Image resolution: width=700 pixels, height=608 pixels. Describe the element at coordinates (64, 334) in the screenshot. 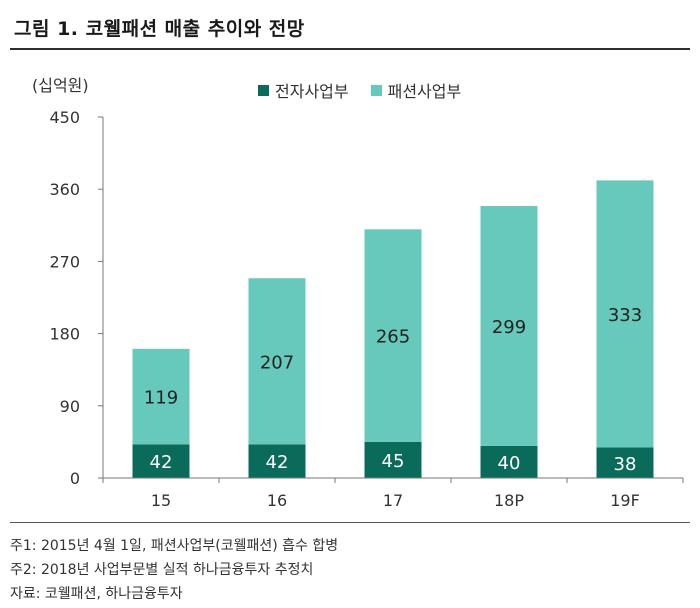

I see `y-tick-label: 180` at that location.